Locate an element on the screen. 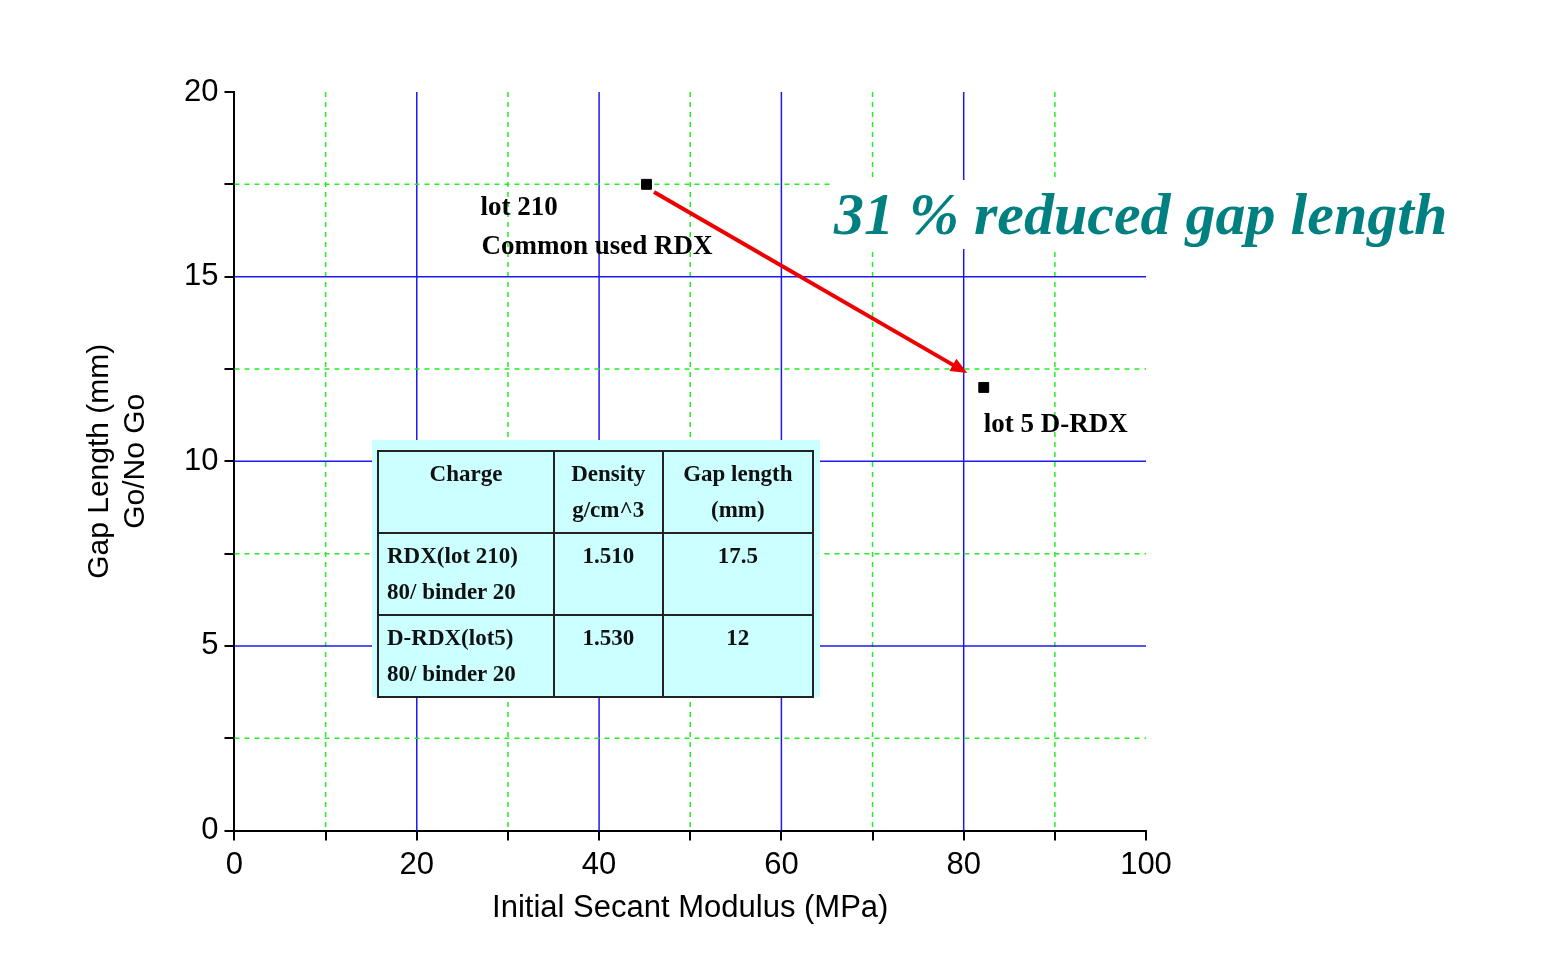 This screenshot has width=1553, height=955. annotation: 12 is located at coordinates (737, 656).